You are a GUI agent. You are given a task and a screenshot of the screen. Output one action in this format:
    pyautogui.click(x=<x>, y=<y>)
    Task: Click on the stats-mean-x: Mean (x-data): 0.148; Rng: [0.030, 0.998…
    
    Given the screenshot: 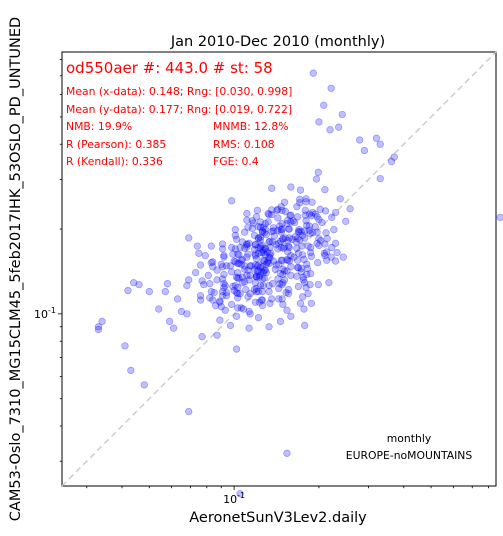 What is the action you would take?
    pyautogui.click(x=179, y=91)
    